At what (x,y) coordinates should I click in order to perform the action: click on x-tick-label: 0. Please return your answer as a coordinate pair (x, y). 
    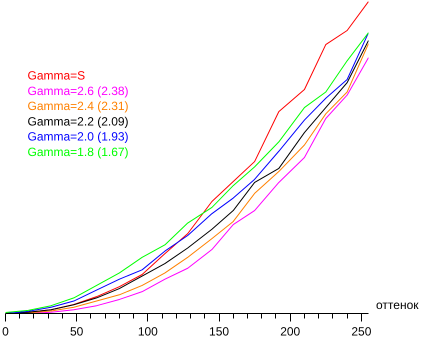
    Looking at the image, I should click on (6, 331).